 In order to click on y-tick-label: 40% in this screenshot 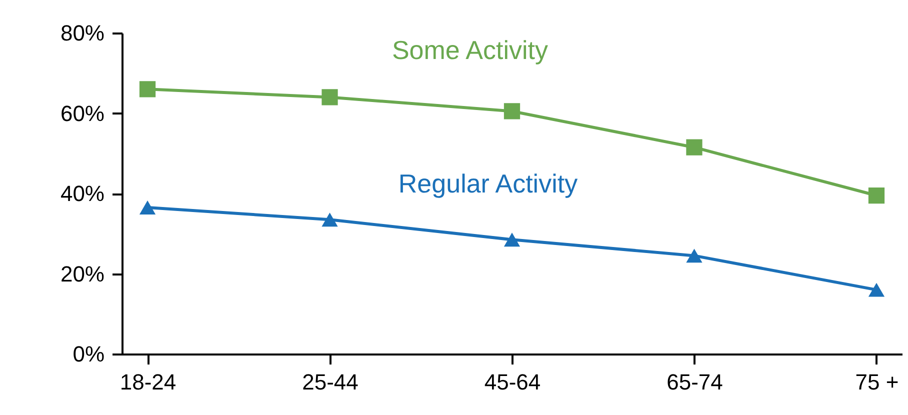, I will do `click(82, 193)`.